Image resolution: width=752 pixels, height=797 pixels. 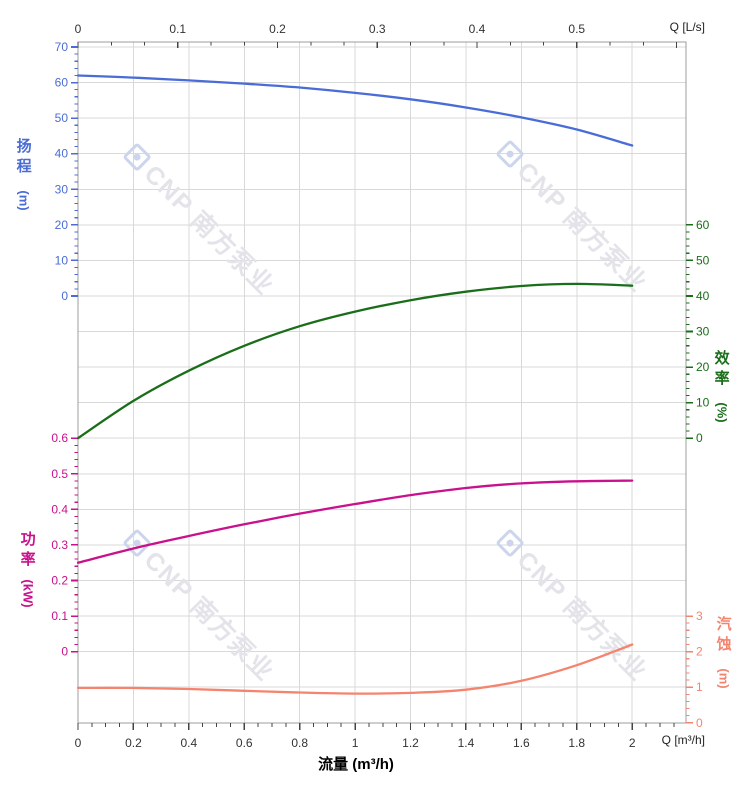 What do you see at coordinates (355, 361) in the screenshot?
I see `efficiency-curve` at bounding box center [355, 361].